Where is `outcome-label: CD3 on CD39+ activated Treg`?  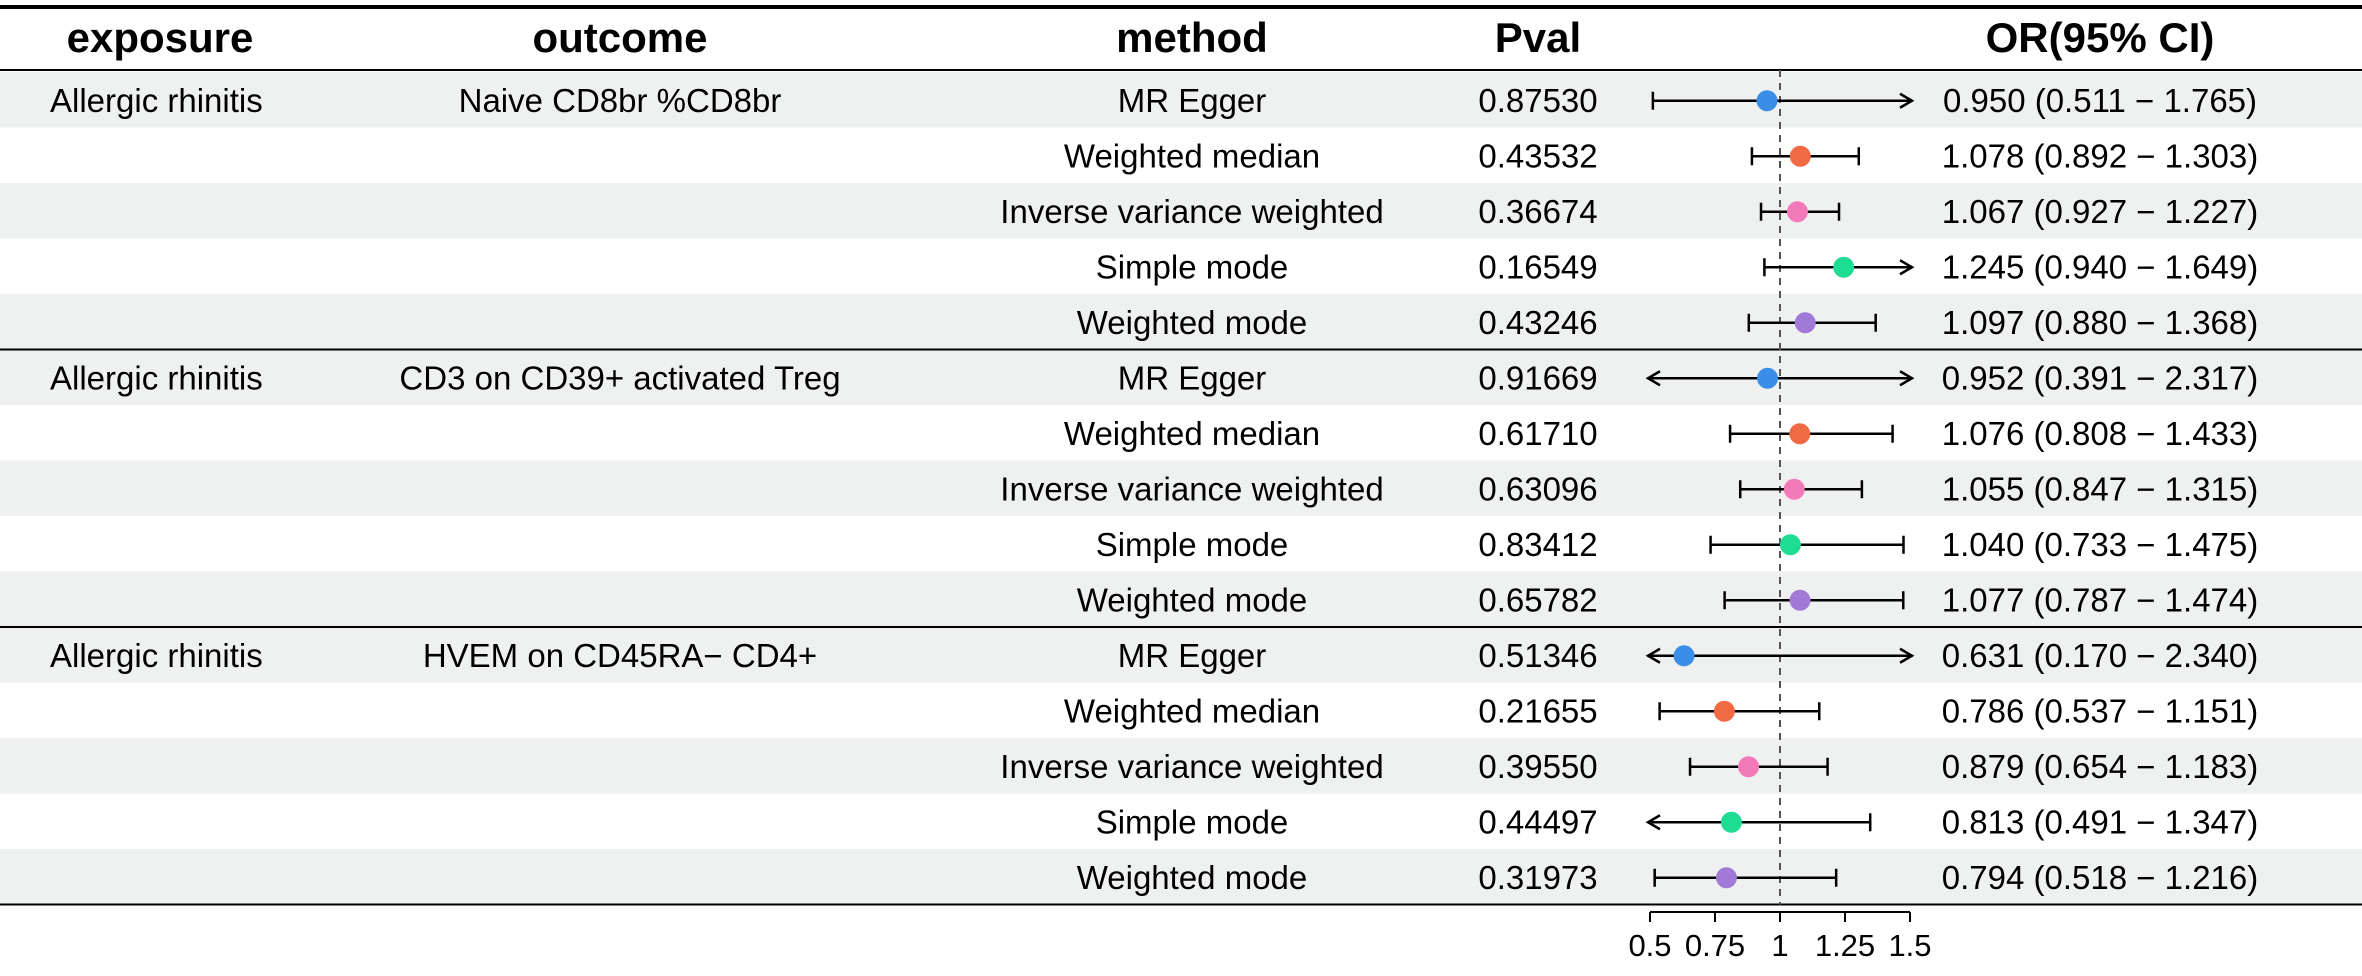
outcome-label: CD3 on CD39+ activated Treg is located at coordinates (619, 377).